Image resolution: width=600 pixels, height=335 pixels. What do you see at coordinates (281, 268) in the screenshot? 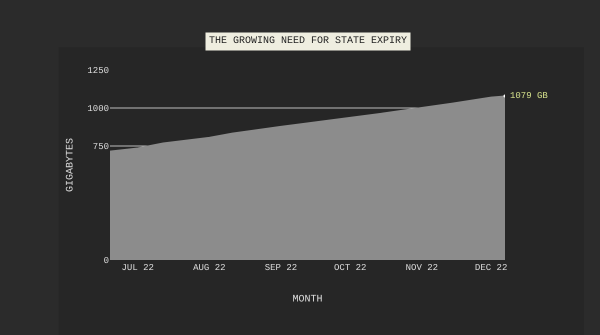
I see `x-tick-label: SEP 22` at bounding box center [281, 268].